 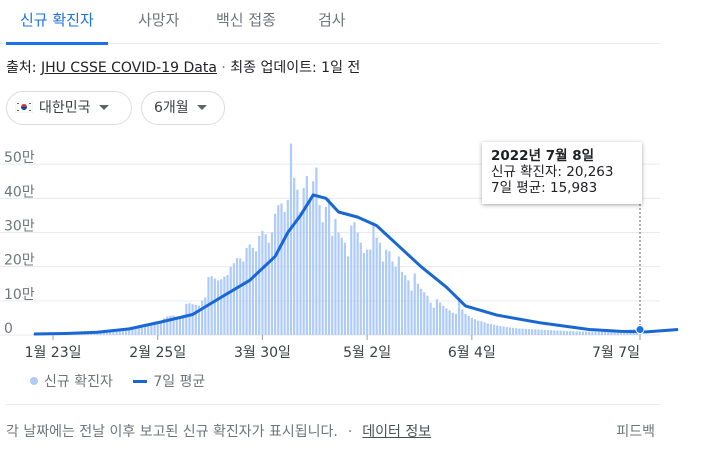 What do you see at coordinates (128, 68) in the screenshot?
I see `source-link: JHU CSSE COVID-19 Data` at bounding box center [128, 68].